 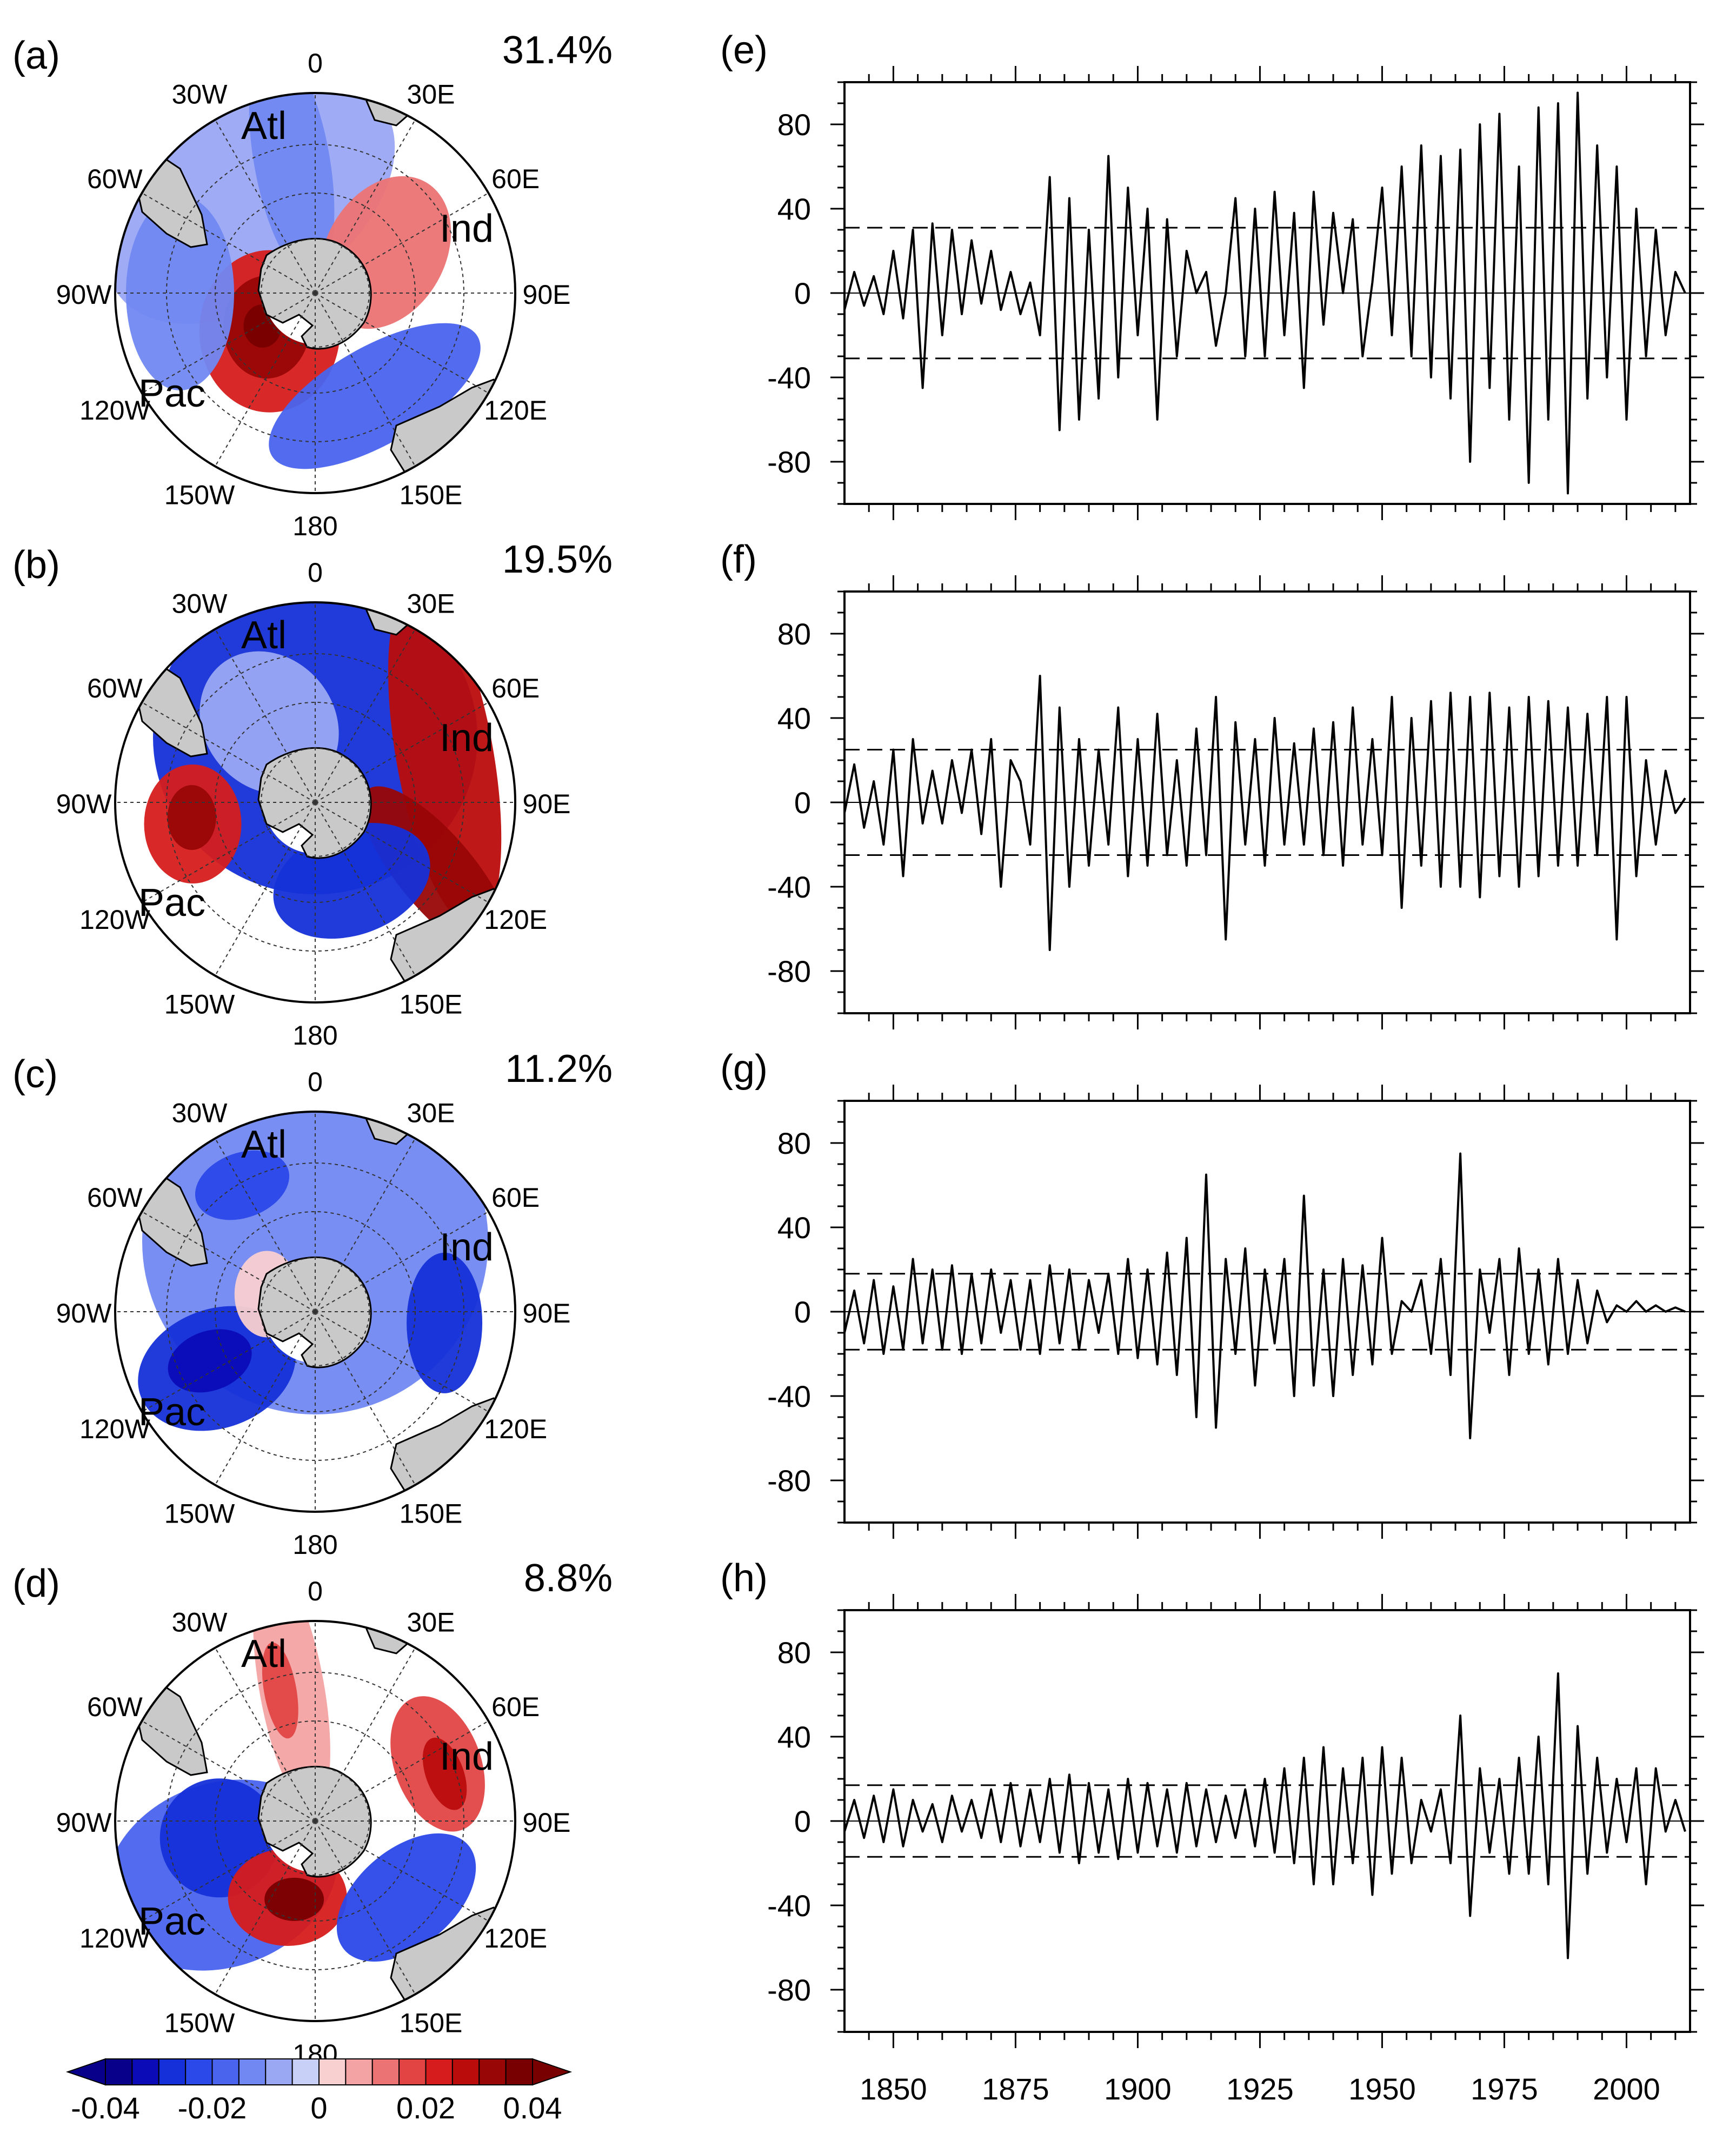 I want to click on series-panel-label: (g), so click(x=744, y=1069).